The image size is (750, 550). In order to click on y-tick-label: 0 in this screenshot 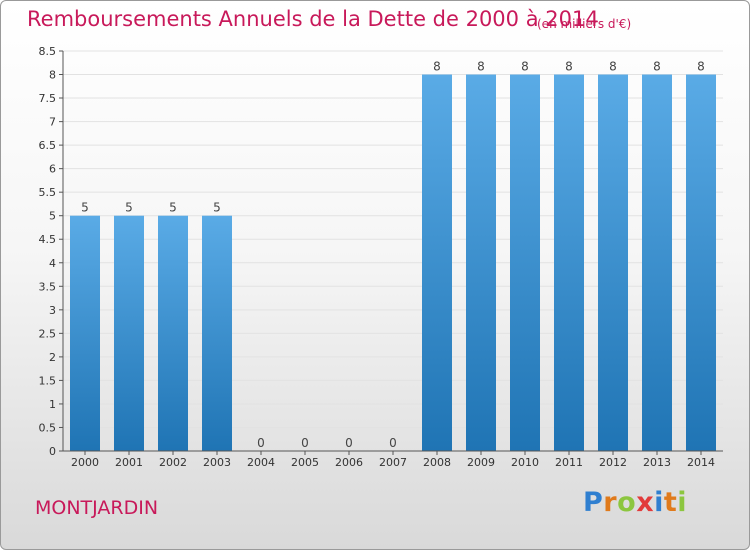, I will do `click(52, 451)`.